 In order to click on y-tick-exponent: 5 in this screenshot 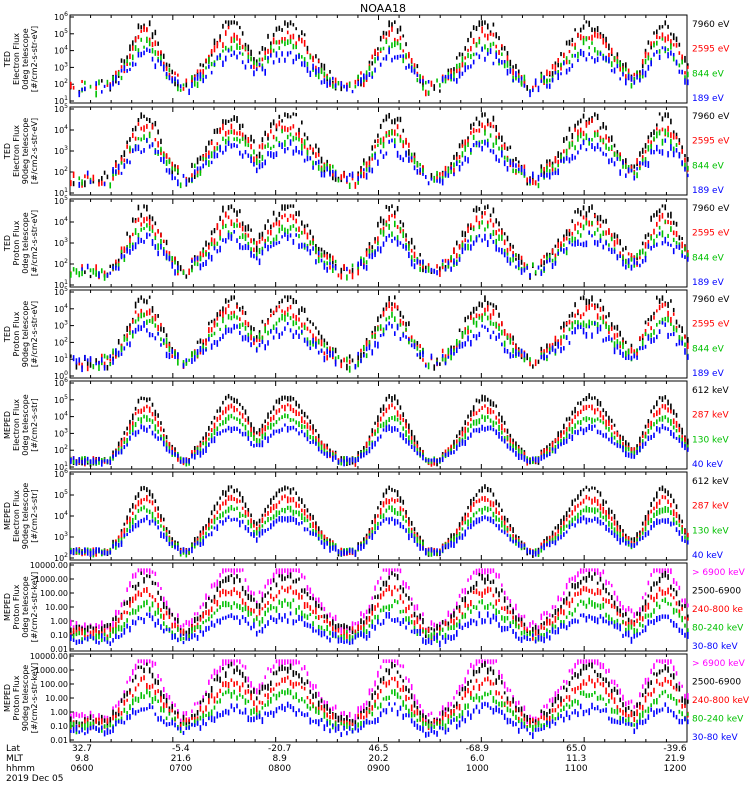, I will do `click(66, 289)`.